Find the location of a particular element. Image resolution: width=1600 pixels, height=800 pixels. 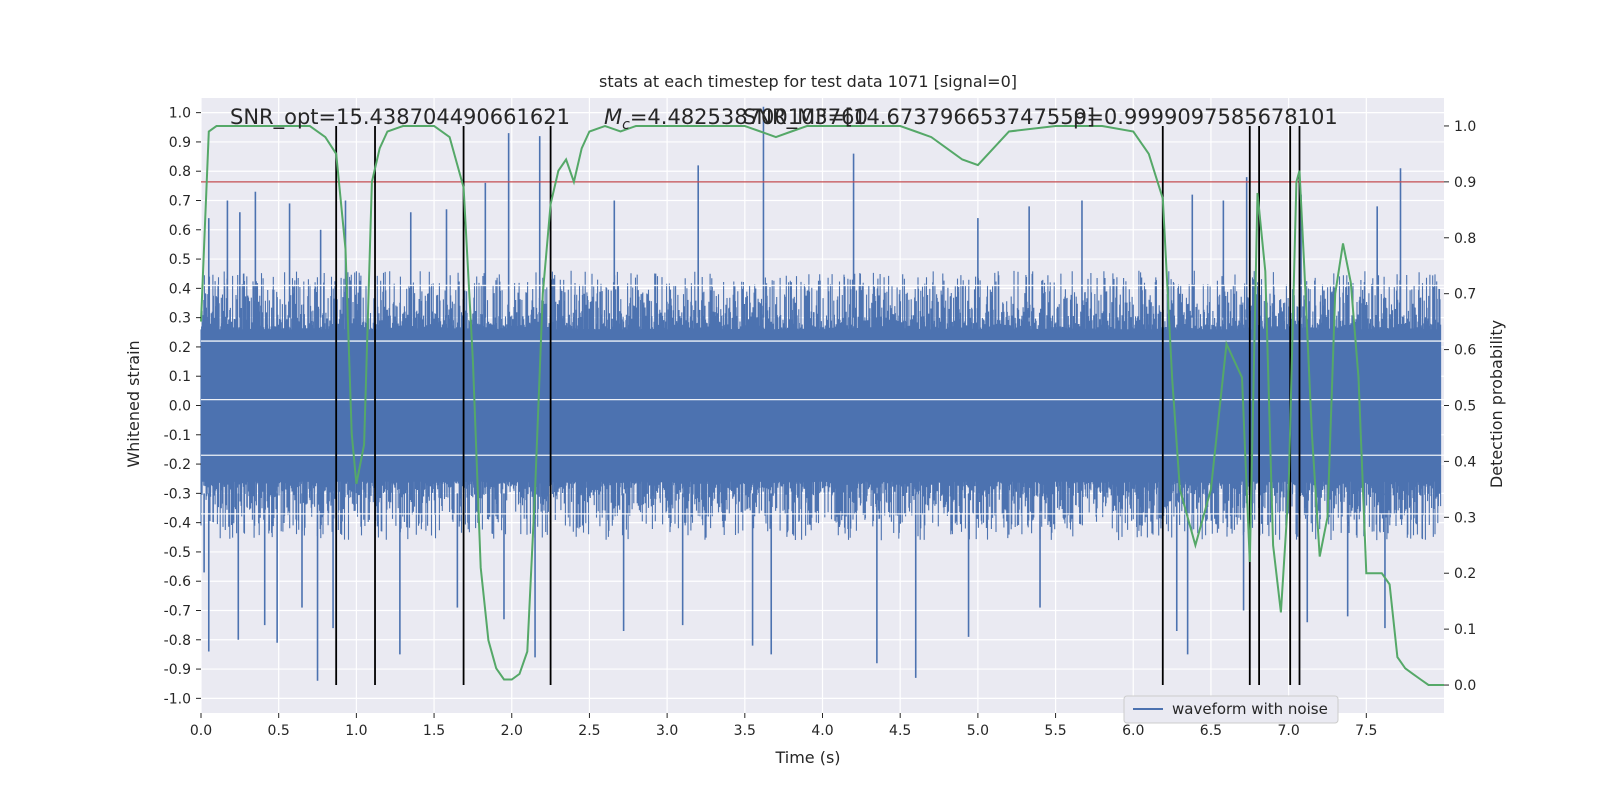

x-tick-label: 2.0 is located at coordinates (512, 731).